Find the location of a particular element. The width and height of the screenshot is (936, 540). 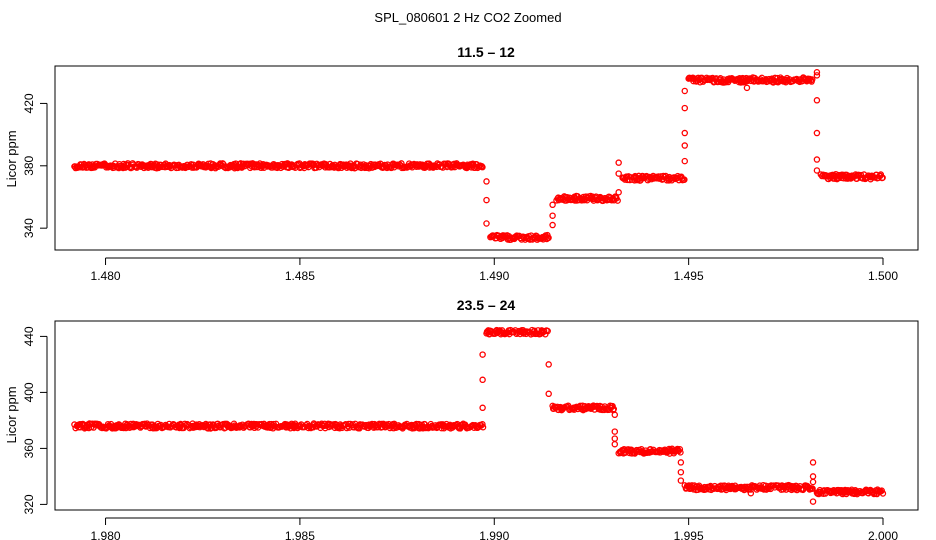

panel-2-y-axis-label: Licor ppm is located at coordinates (11, 414).